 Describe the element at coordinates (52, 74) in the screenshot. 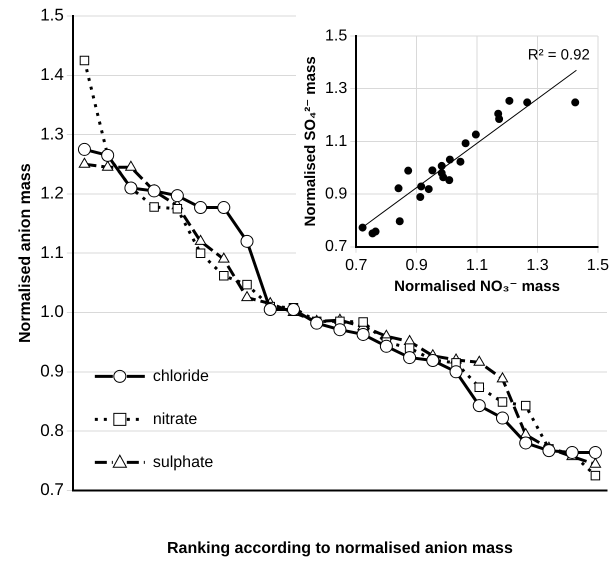

I see `y-tick-label: 1.4` at that location.